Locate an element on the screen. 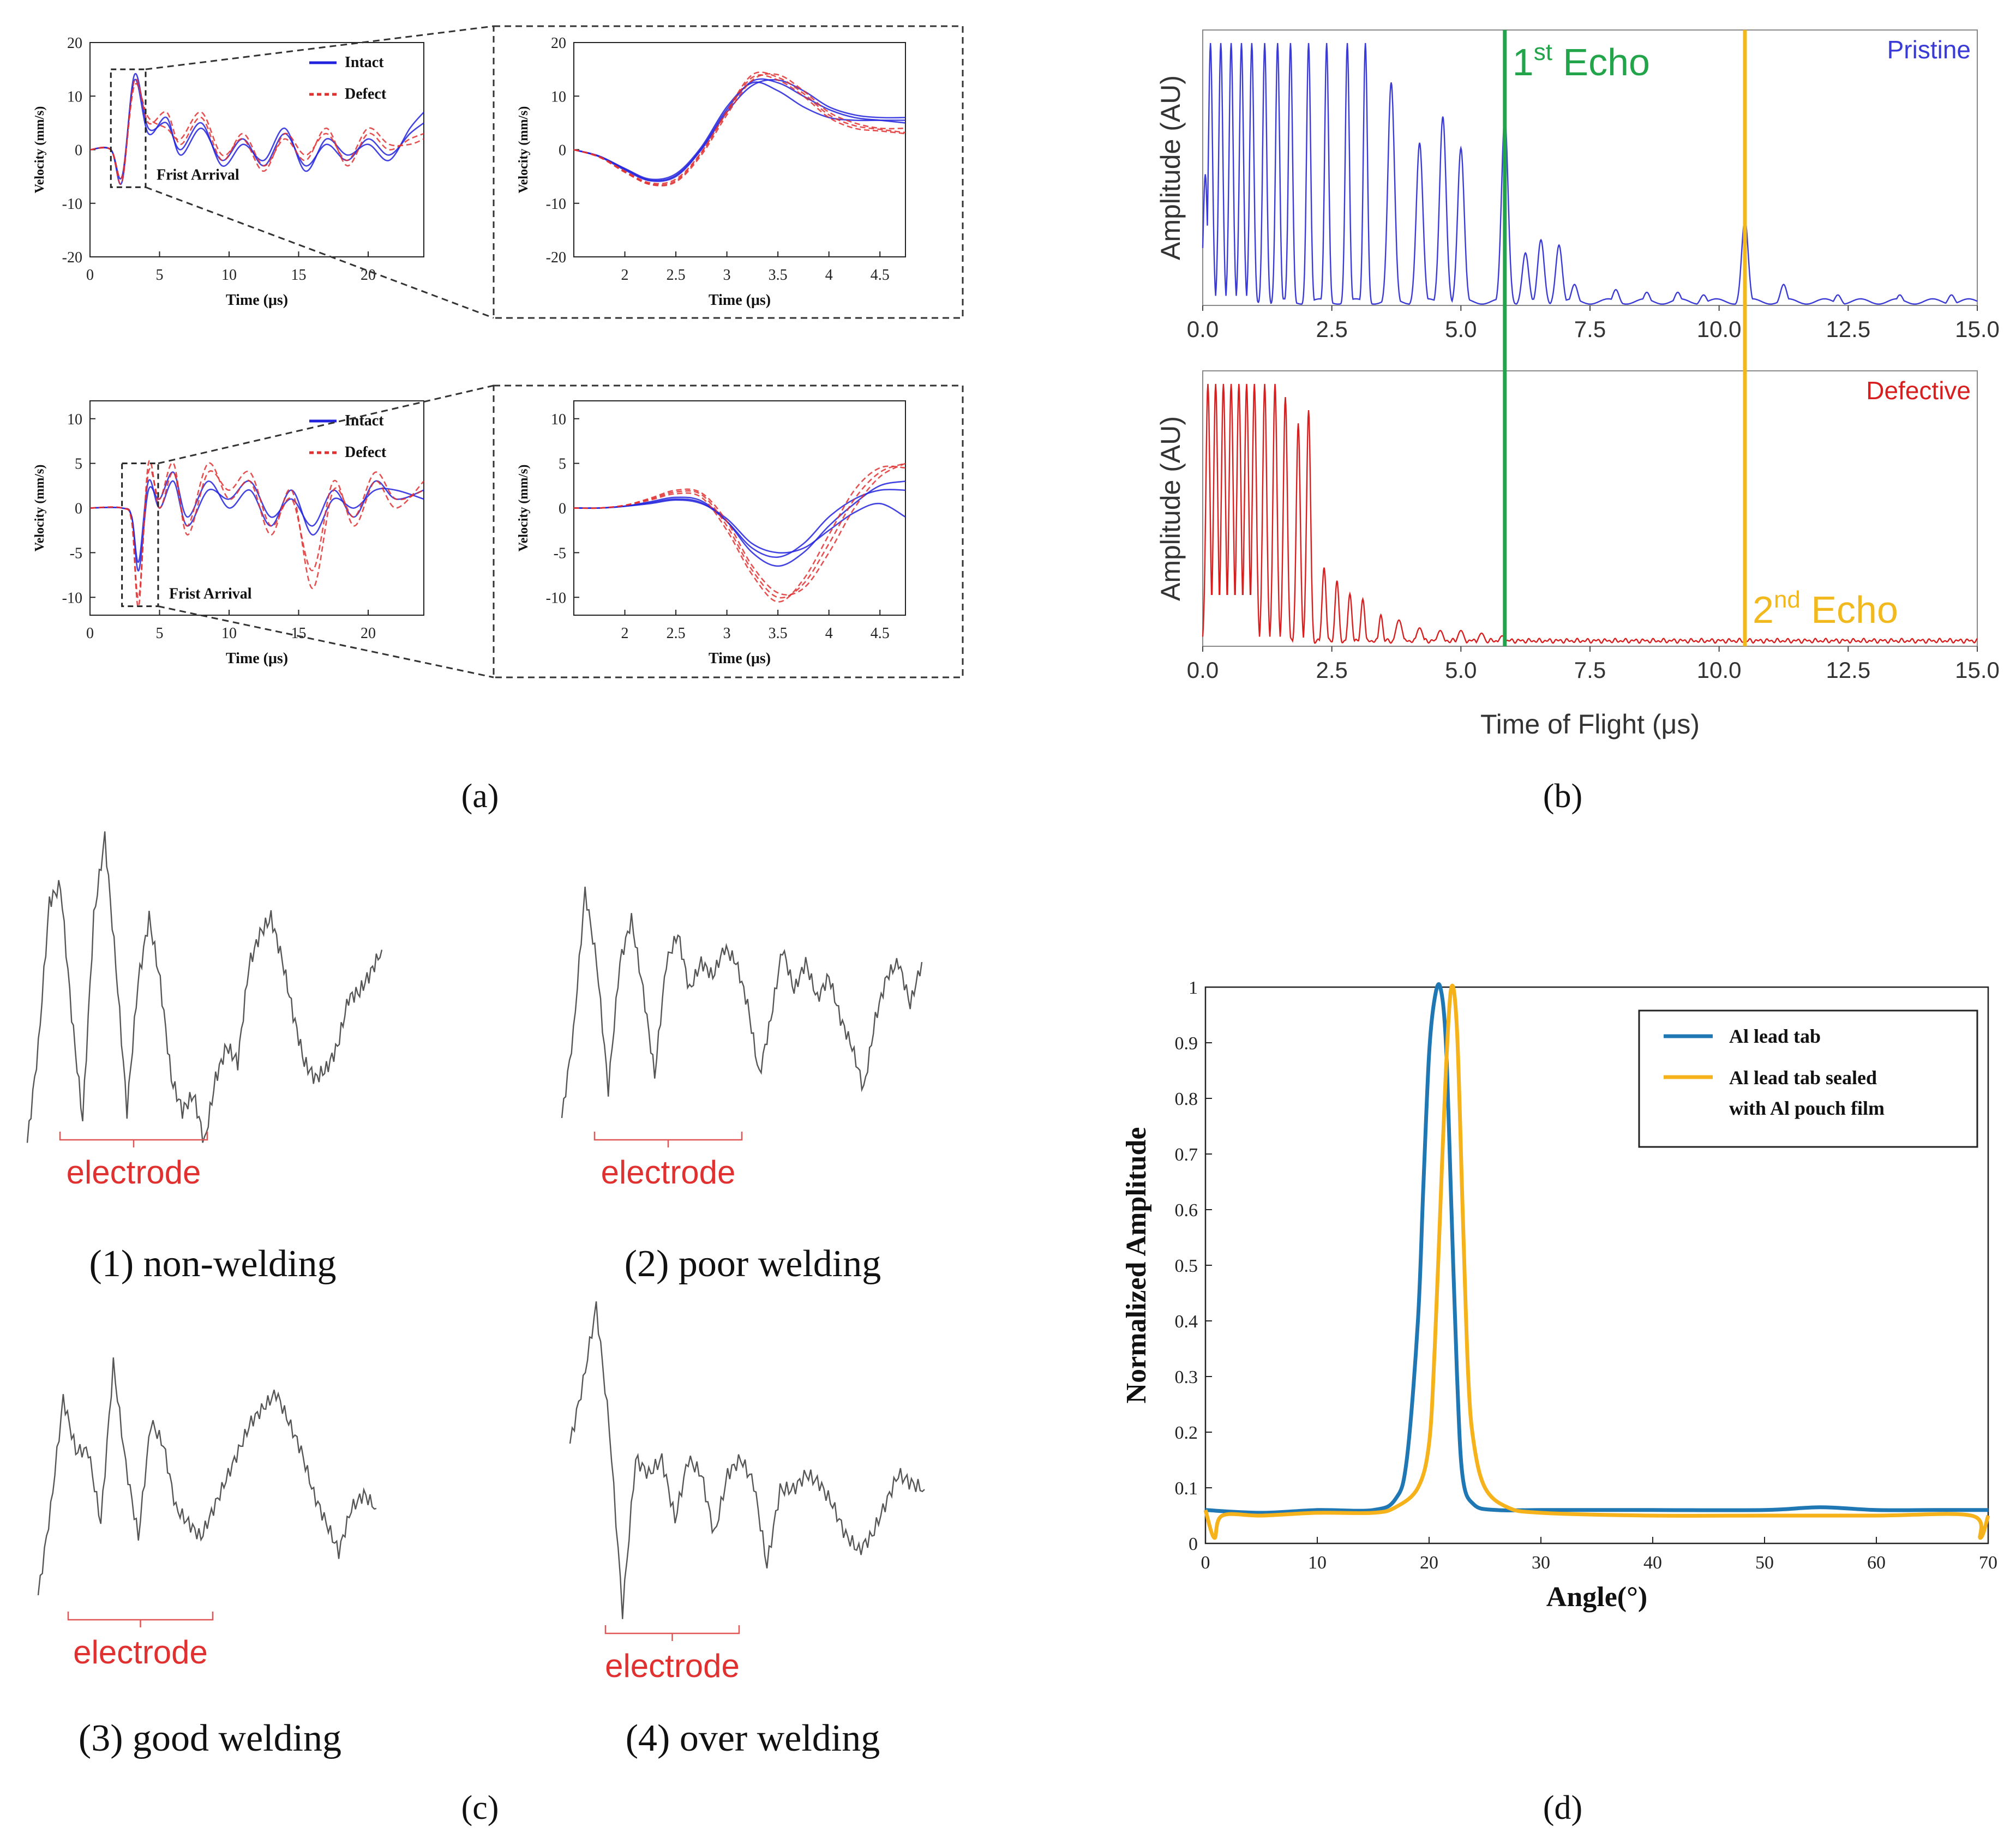 This screenshot has width=2016, height=1833. zoom-connector is located at coordinates (319, 48).